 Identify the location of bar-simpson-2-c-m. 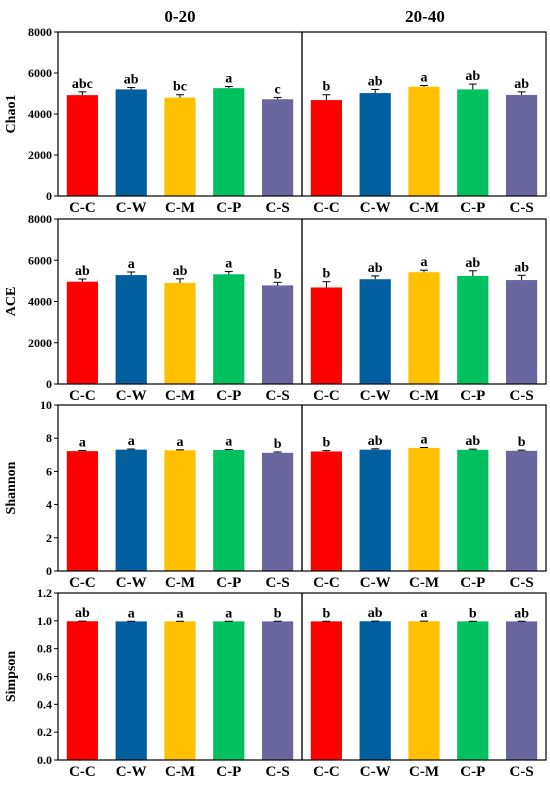
(424, 690).